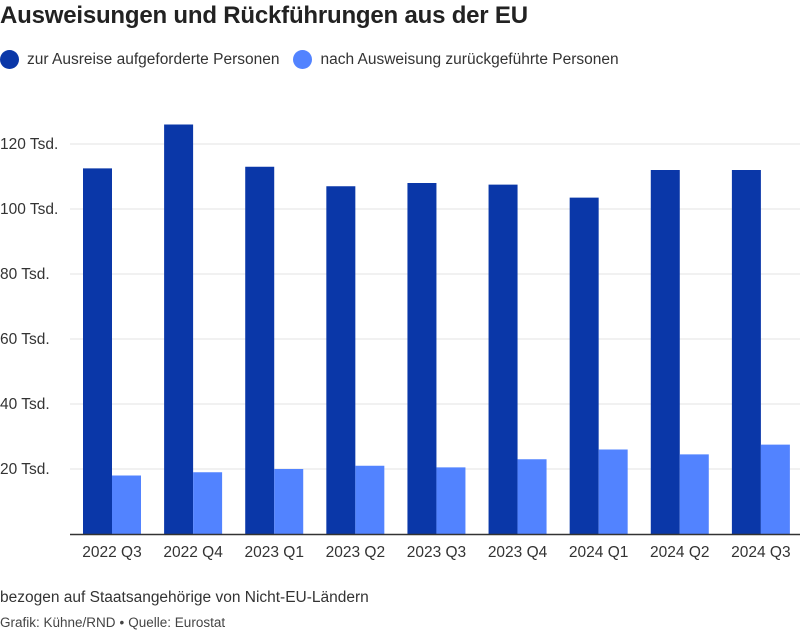  What do you see at coordinates (436, 552) in the screenshot?
I see `x-tick-label: 2023 Q3` at bounding box center [436, 552].